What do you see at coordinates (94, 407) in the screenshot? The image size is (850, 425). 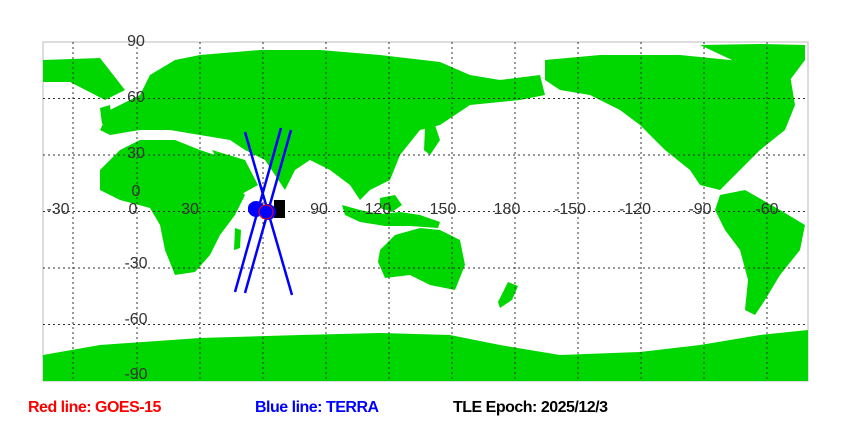 I see `legend-red-line: Red line: GOES-15` at bounding box center [94, 407].